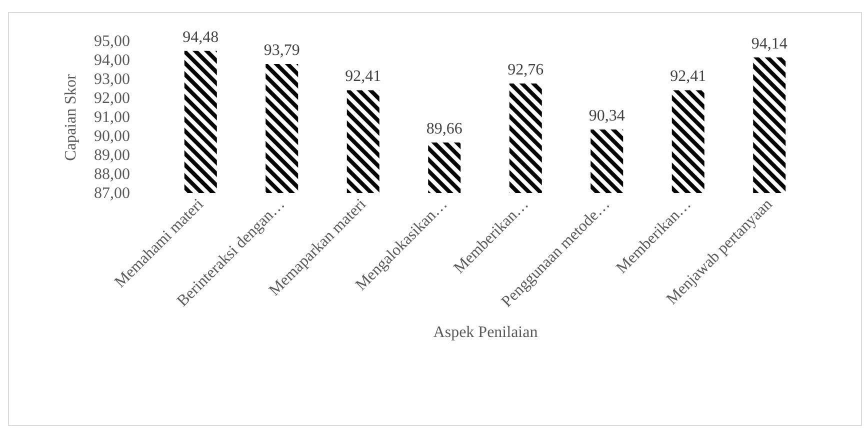  What do you see at coordinates (112, 174) in the screenshot?
I see `y-tick-label: 88,00` at bounding box center [112, 174].